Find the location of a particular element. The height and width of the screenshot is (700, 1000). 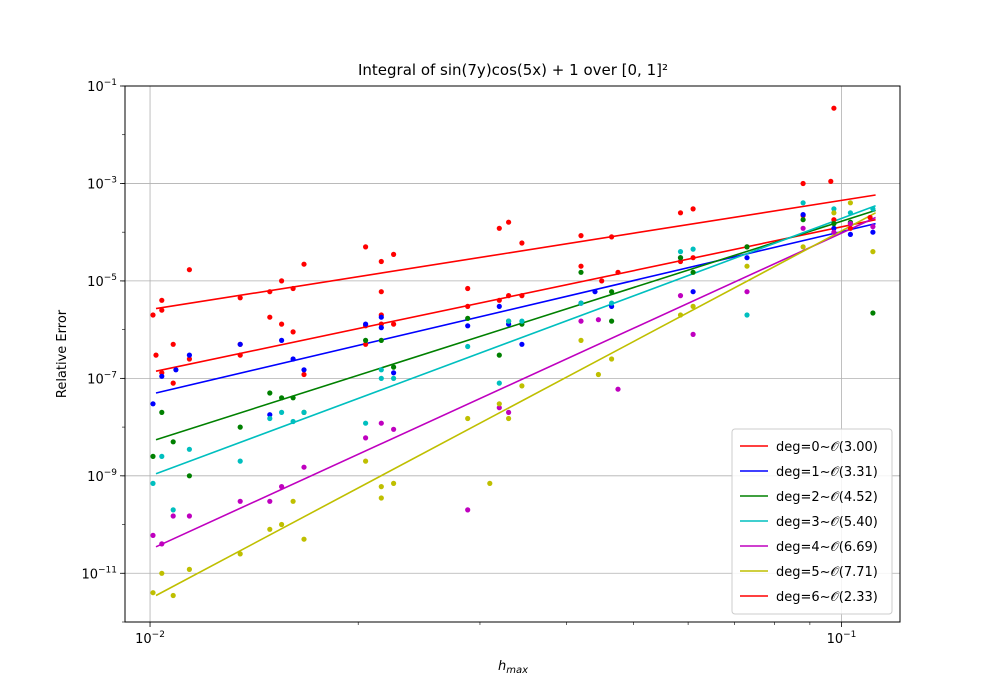

x-axis-label: hmax is located at coordinates (513, 667).